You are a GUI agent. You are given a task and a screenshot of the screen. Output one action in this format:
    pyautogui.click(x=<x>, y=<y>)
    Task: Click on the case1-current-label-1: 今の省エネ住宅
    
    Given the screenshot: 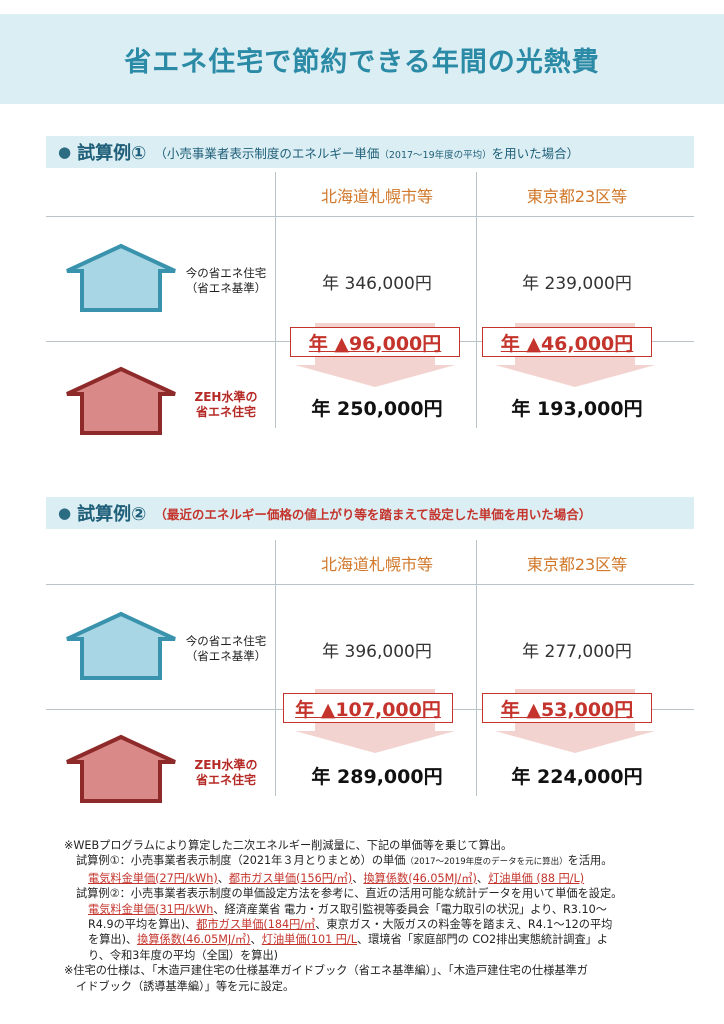 What is the action you would take?
    pyautogui.click(x=226, y=273)
    